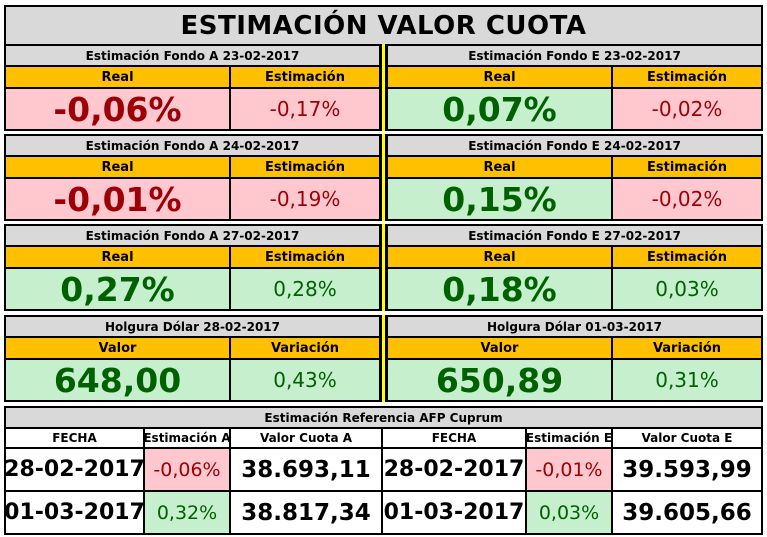  Describe the element at coordinates (499, 380) in the screenshot. I see `valor-value: 650,89` at that location.